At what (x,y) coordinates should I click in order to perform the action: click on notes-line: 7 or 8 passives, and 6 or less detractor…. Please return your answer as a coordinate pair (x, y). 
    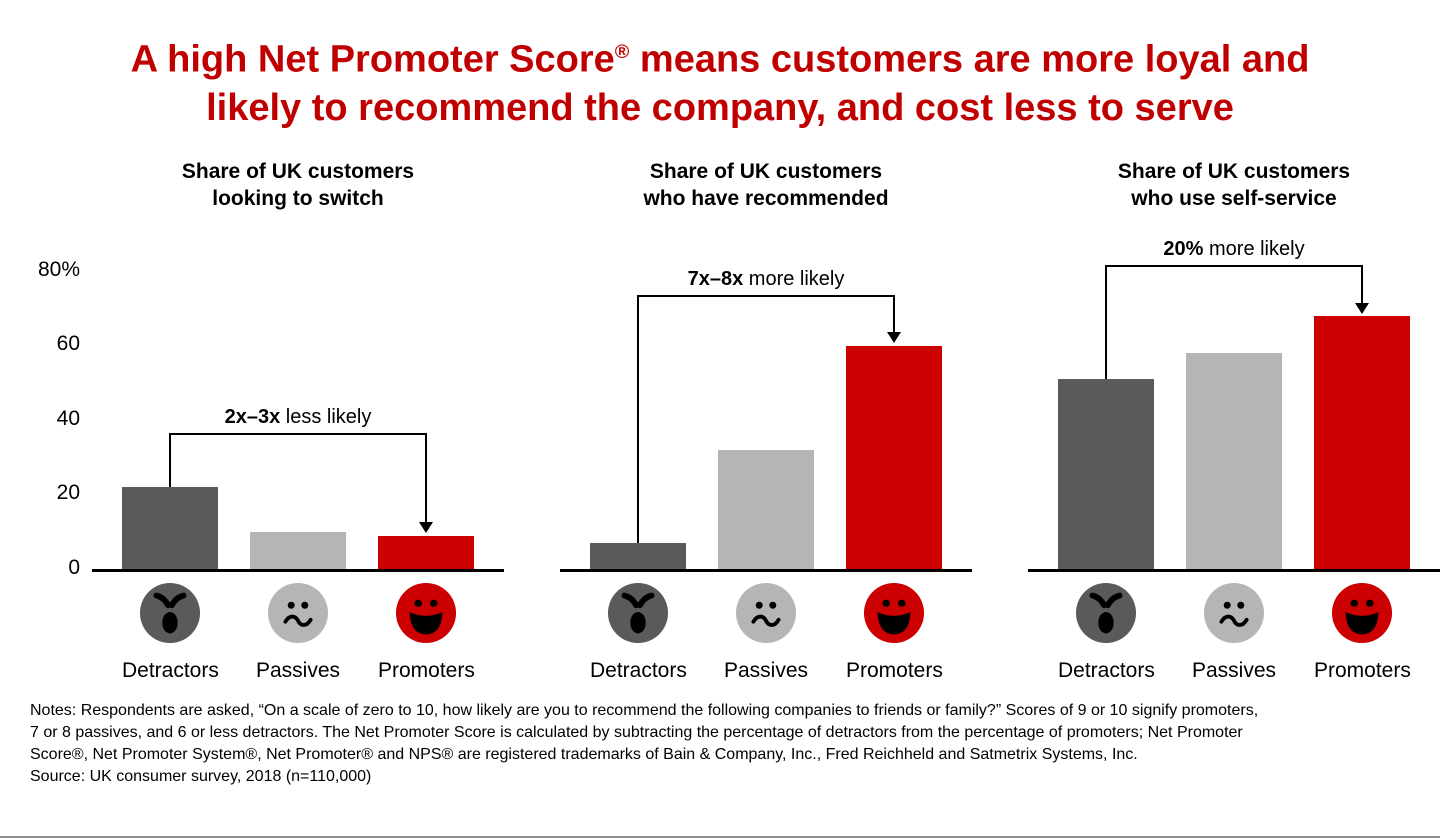
    Looking at the image, I should click on (636, 732).